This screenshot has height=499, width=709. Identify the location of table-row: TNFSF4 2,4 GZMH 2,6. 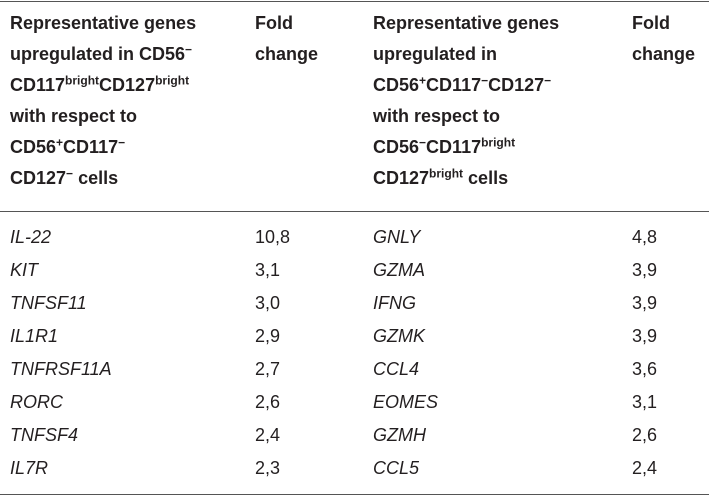
(354, 435).